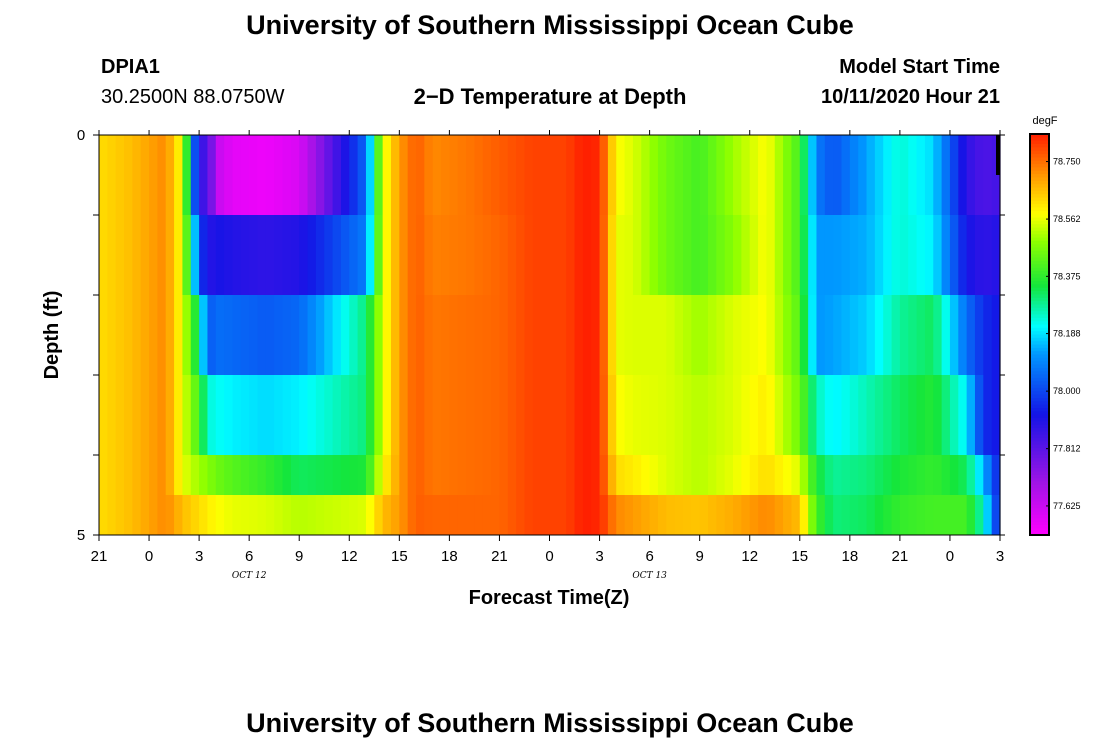 Image resolution: width=1100 pixels, height=750 pixels. Describe the element at coordinates (649, 556) in the screenshot. I see `x-tick-label: 6` at that location.